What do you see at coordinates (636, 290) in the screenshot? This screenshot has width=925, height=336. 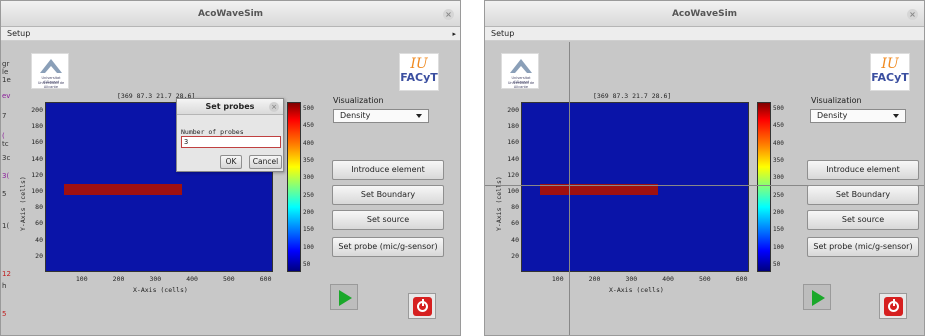 I see `right-x-axis-label: X-Axis (cells)` at bounding box center [636, 290].